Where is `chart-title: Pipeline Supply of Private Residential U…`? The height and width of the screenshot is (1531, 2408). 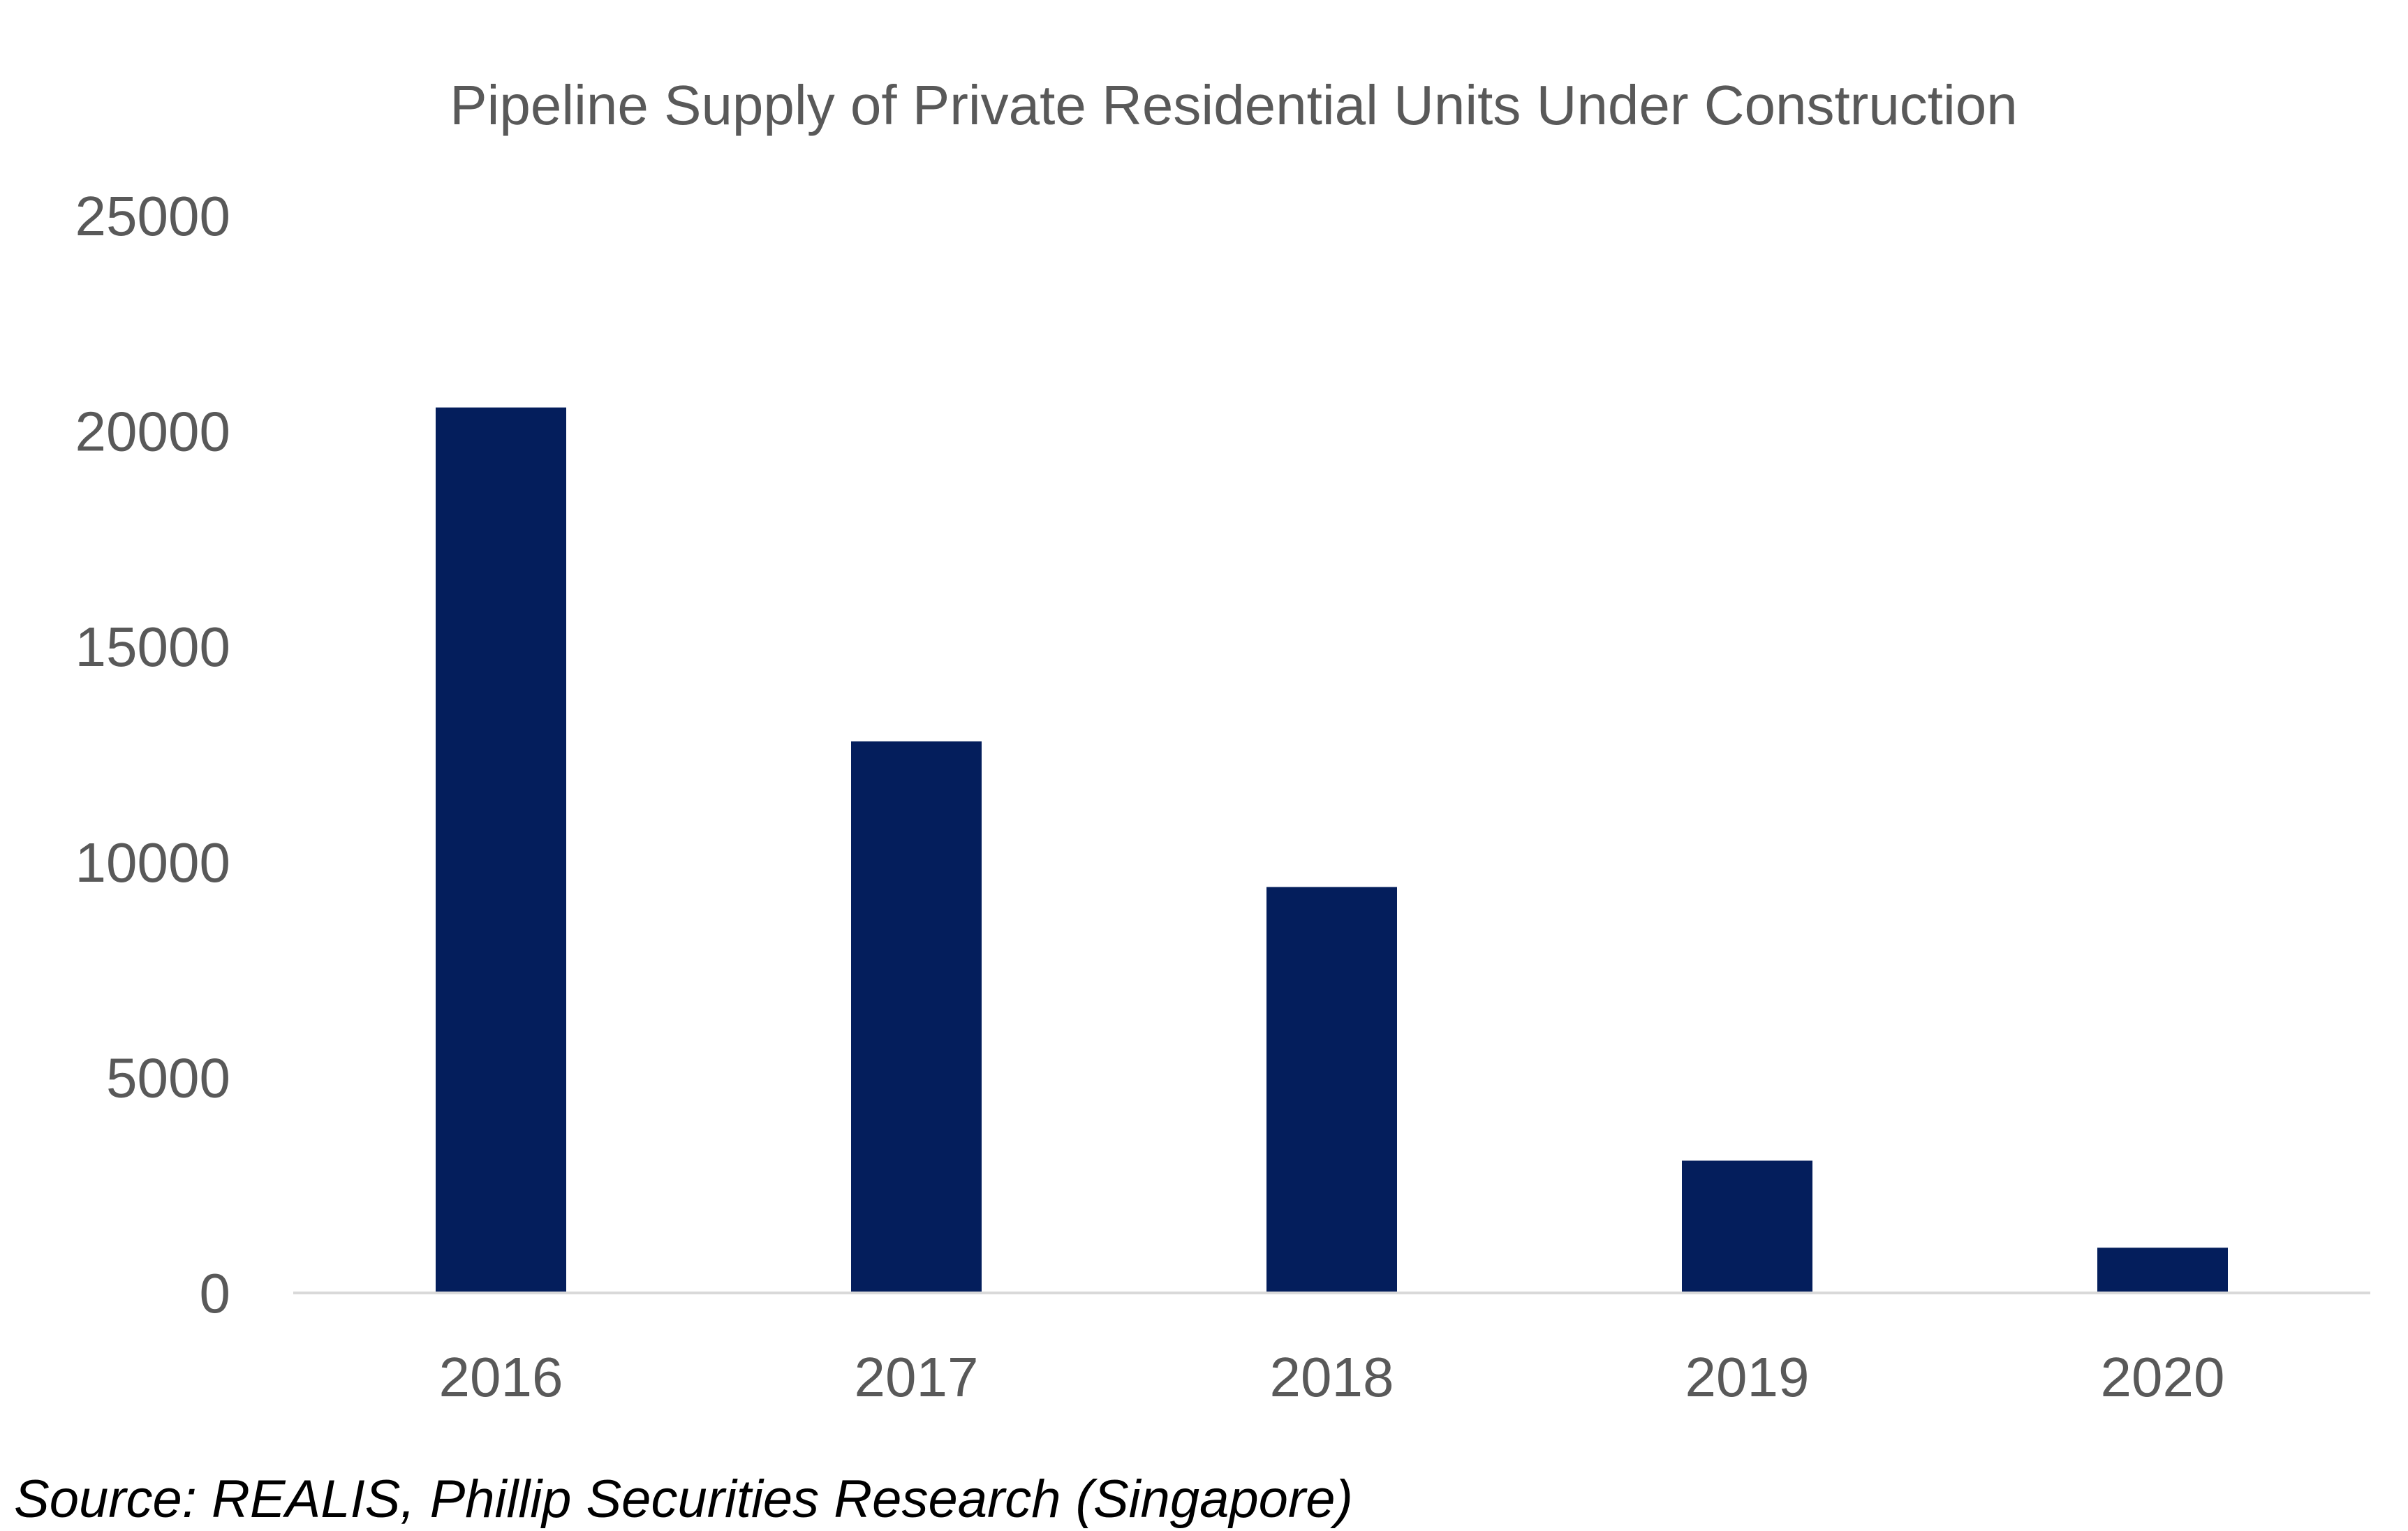 chart-title: Pipeline Supply of Private Residential U… is located at coordinates (1234, 105).